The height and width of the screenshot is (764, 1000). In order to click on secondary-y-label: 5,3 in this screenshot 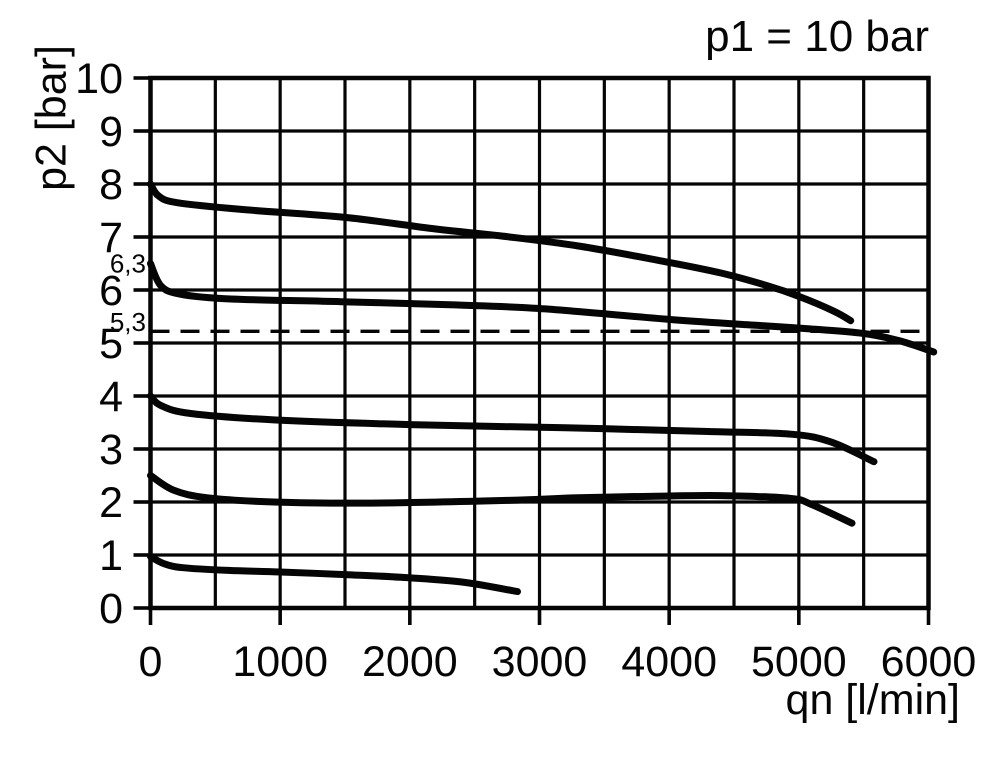, I will do `click(128, 322)`.